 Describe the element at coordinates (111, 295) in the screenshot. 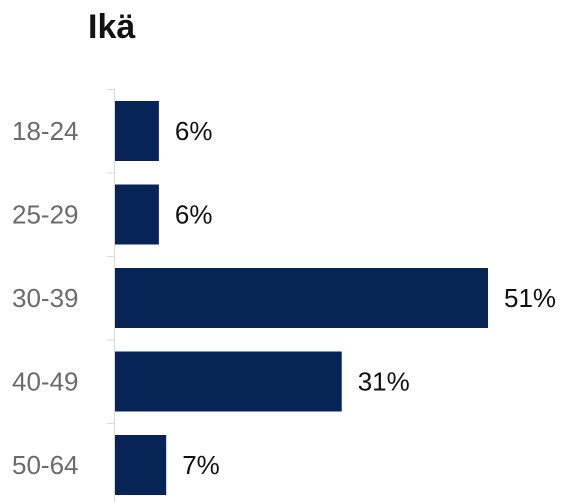

I see `axis-layer` at that location.